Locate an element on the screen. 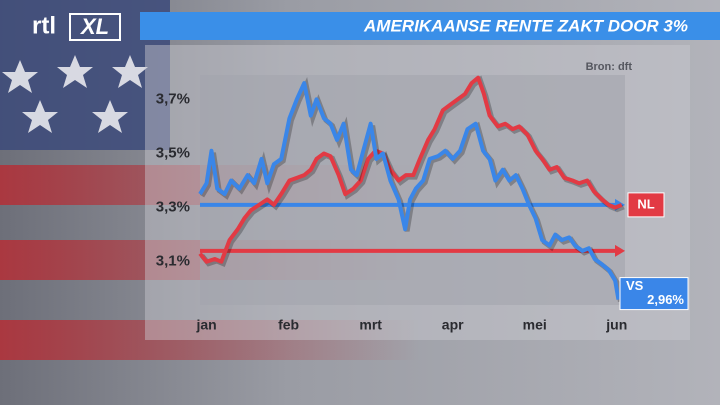 This screenshot has height=405, width=720. flag-stars is located at coordinates (75, 94).